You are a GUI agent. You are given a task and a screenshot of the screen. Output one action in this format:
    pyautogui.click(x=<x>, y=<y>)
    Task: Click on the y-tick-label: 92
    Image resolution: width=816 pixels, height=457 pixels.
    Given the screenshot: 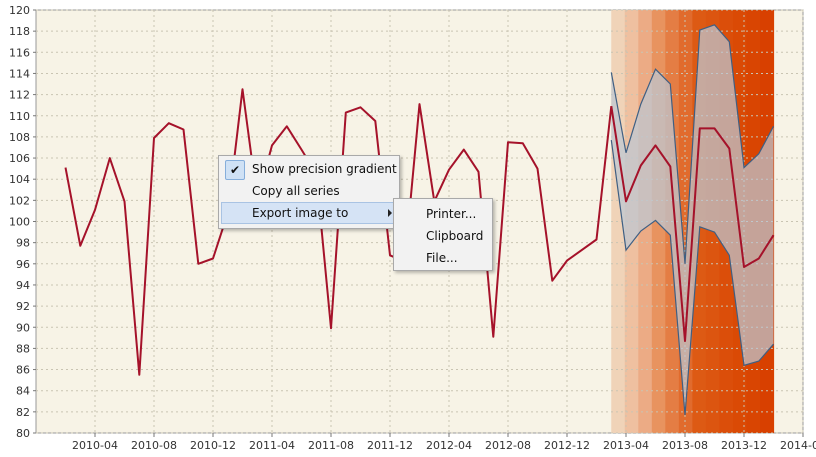 What is the action you would take?
    pyautogui.click(x=23, y=306)
    